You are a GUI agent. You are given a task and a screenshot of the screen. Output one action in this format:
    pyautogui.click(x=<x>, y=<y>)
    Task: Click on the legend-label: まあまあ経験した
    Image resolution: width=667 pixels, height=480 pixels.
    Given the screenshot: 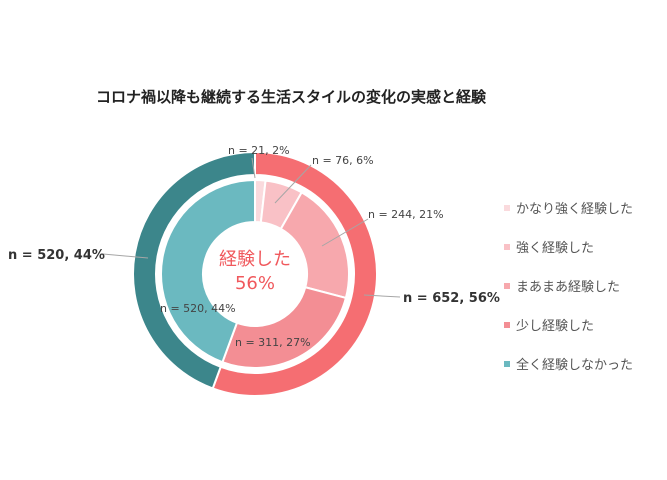 What is the action you would take?
    pyautogui.click(x=568, y=287)
    